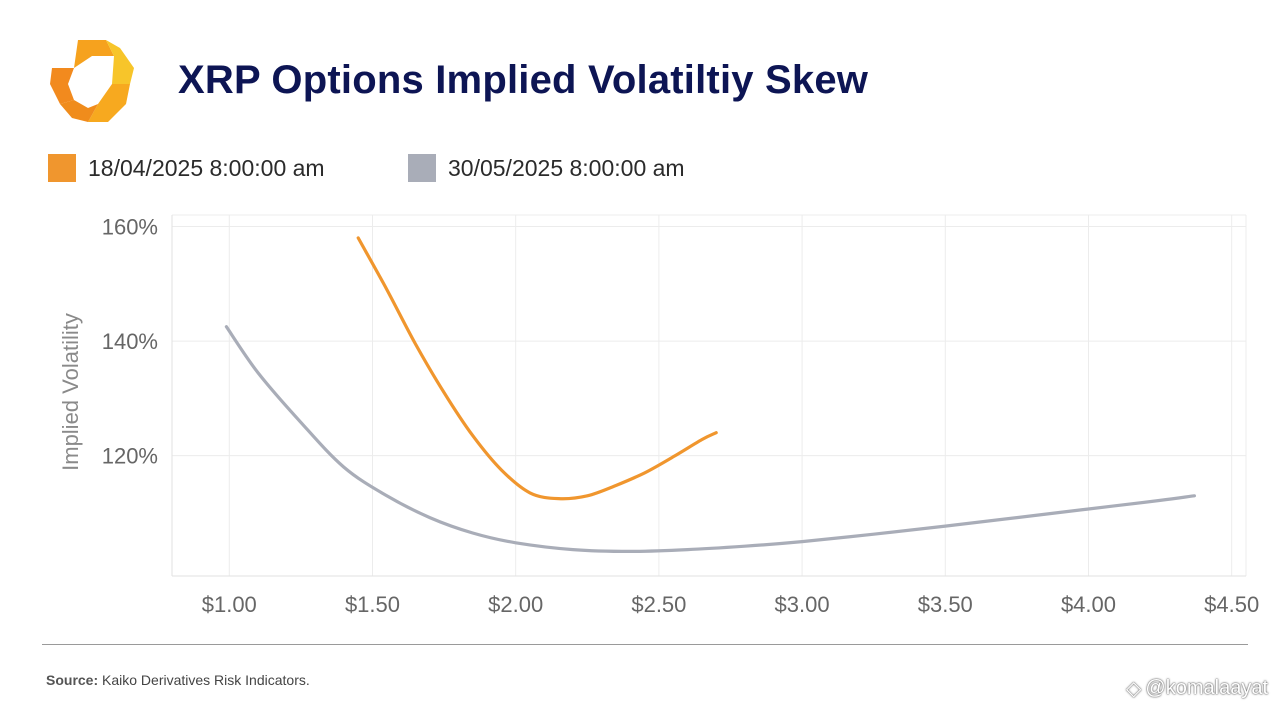 This screenshot has width=1284, height=712. I want to click on y-axis-label: Implied Volatility, so click(70, 392).